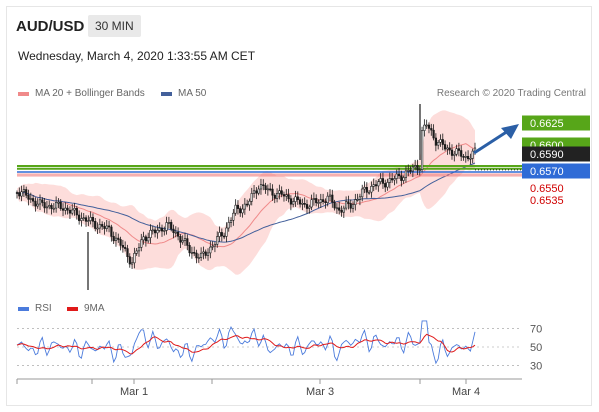  What do you see at coordinates (556, 171) in the screenshot?
I see `price-tag-pivot` at bounding box center [556, 171].